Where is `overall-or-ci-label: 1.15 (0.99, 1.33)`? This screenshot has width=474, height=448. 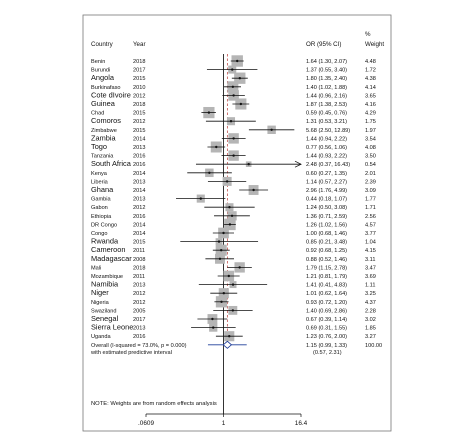 overall-or-ci-label: 1.15 (0.99, 1.33) is located at coordinates (326, 346).